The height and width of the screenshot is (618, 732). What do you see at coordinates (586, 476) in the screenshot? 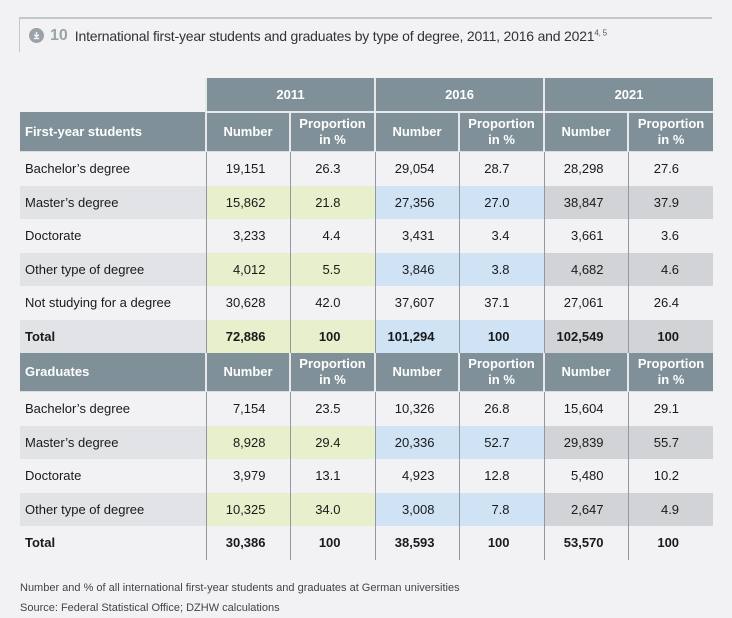
I see `number-cell: 5,480` at bounding box center [586, 476].